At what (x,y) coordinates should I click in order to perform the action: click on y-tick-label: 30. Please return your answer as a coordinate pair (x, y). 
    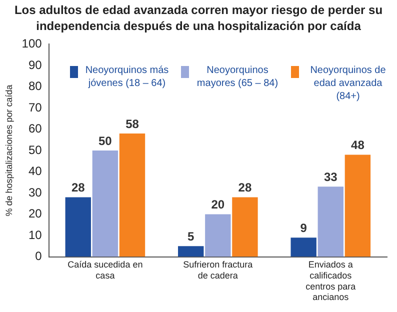
    Looking at the image, I should click on (35, 192).